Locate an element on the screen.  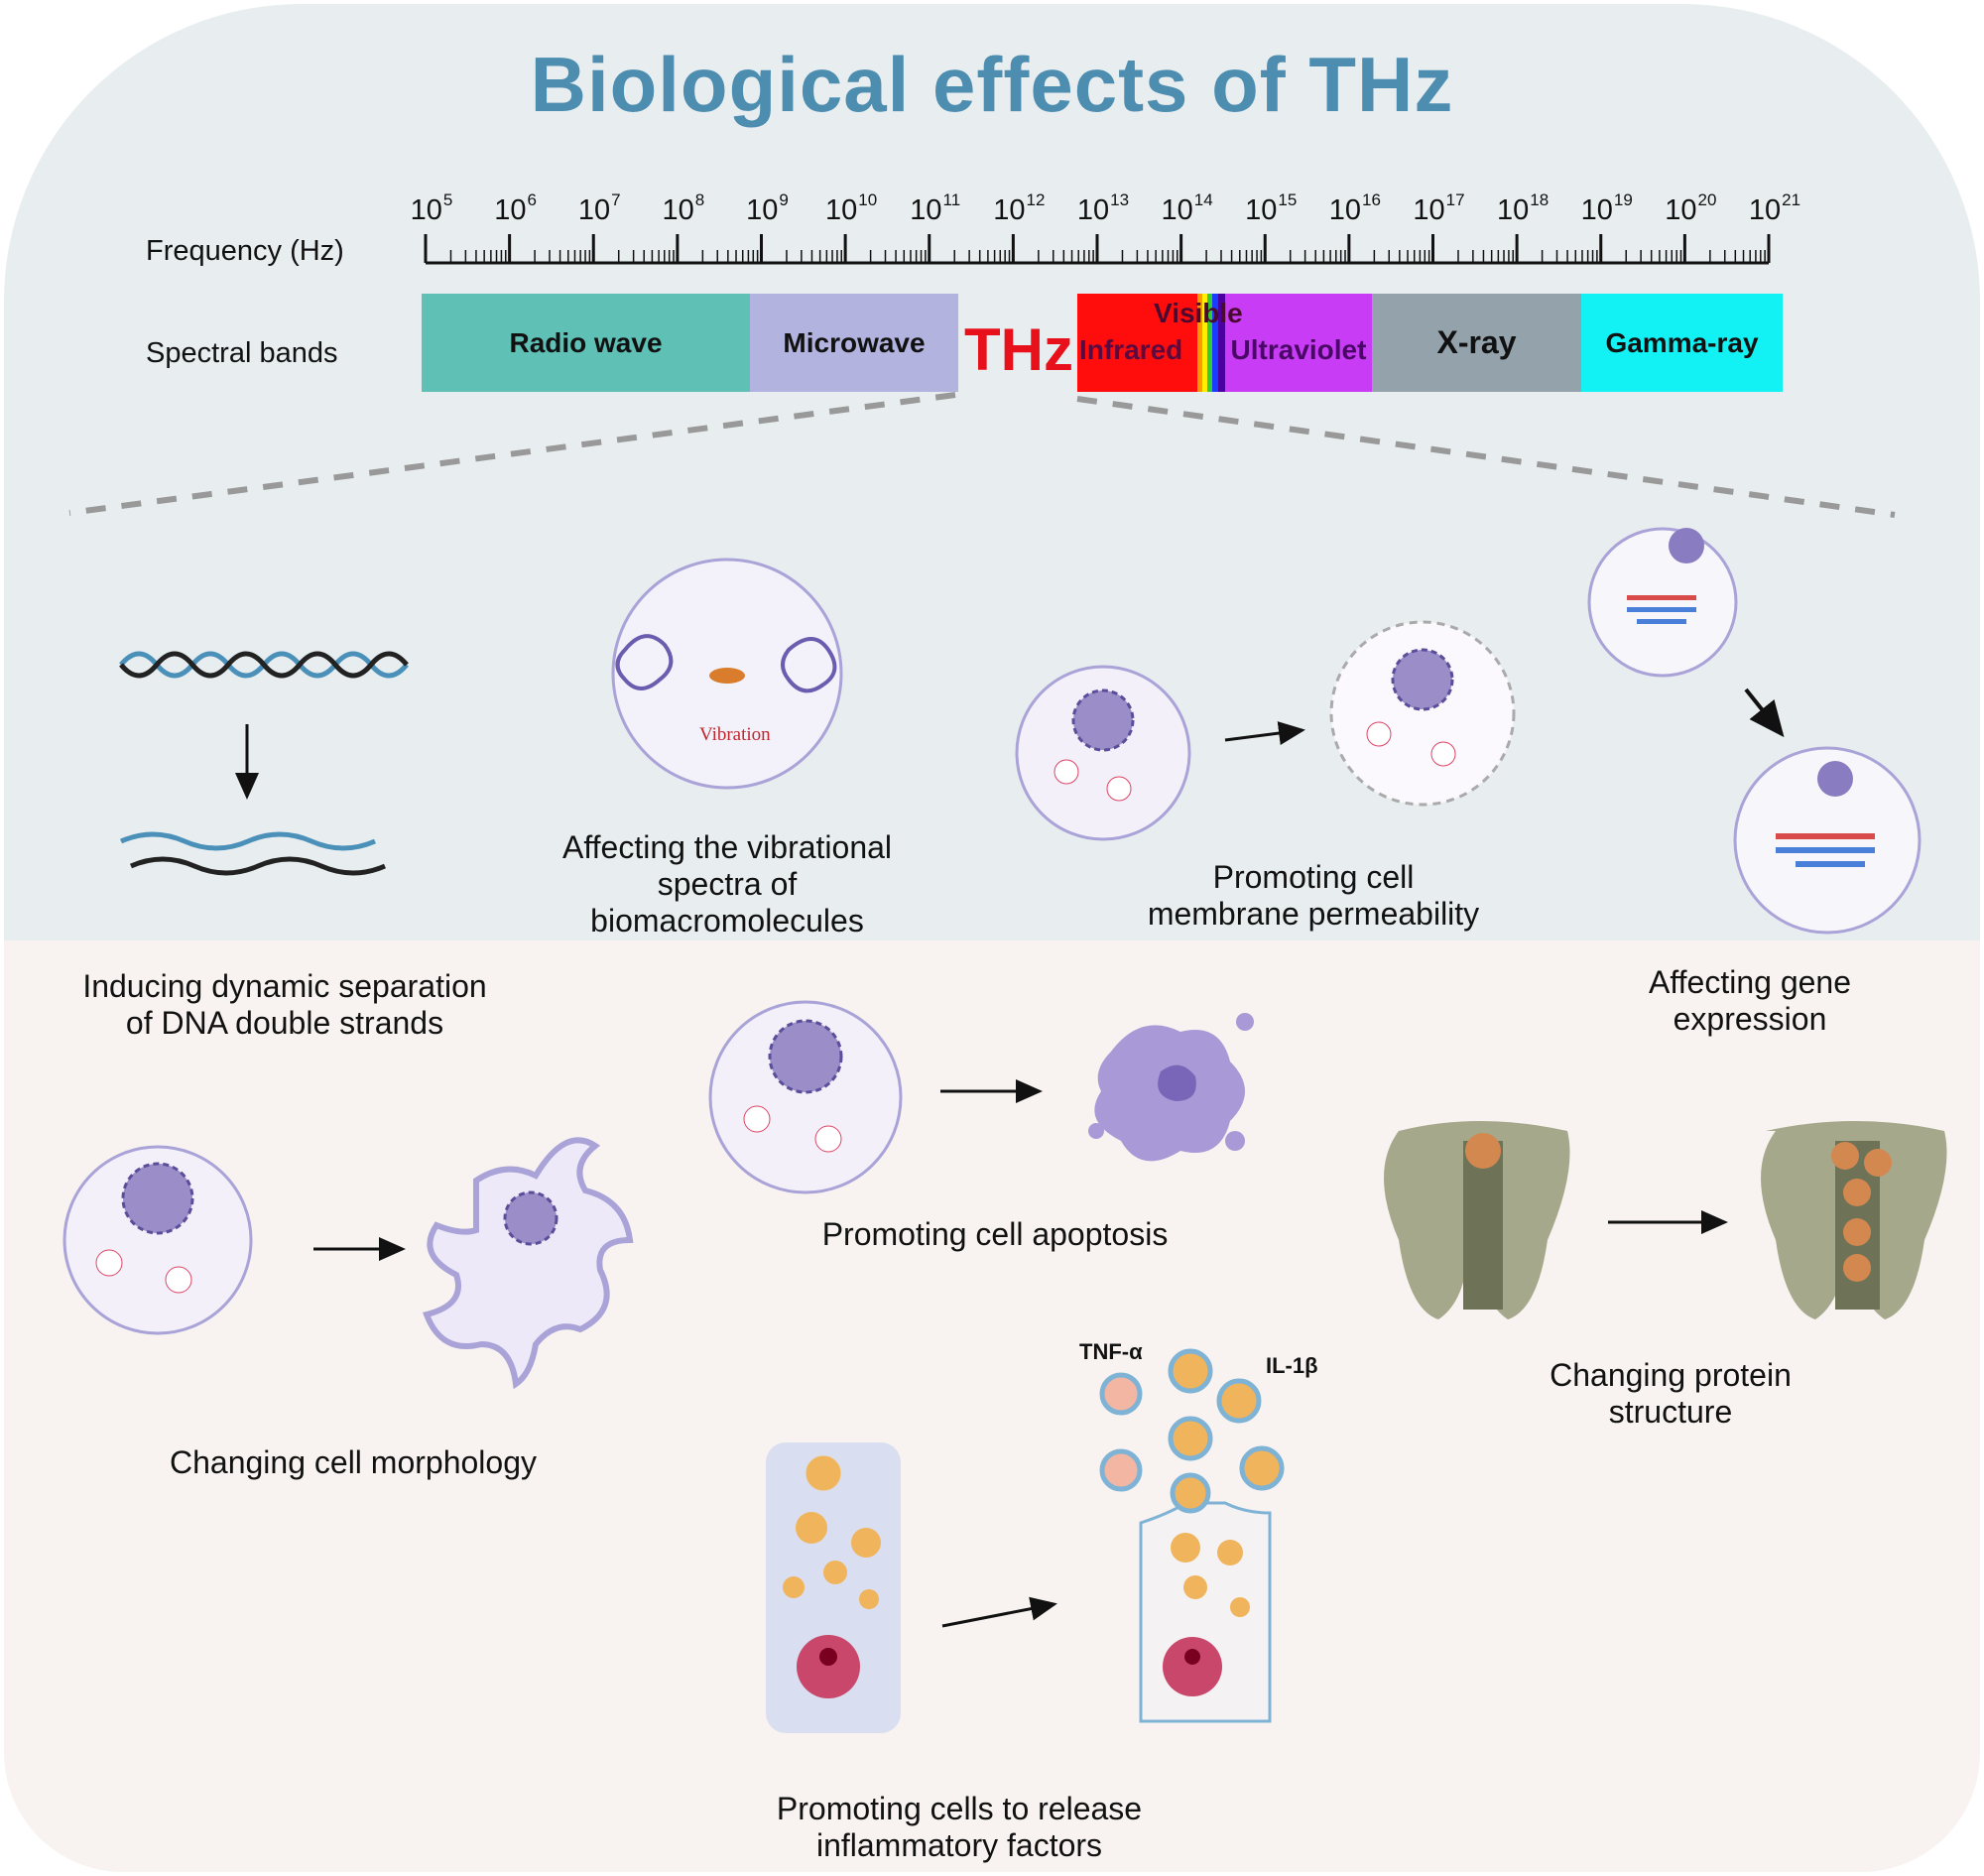
tick-label: 10⁷ is located at coordinates (599, 208).